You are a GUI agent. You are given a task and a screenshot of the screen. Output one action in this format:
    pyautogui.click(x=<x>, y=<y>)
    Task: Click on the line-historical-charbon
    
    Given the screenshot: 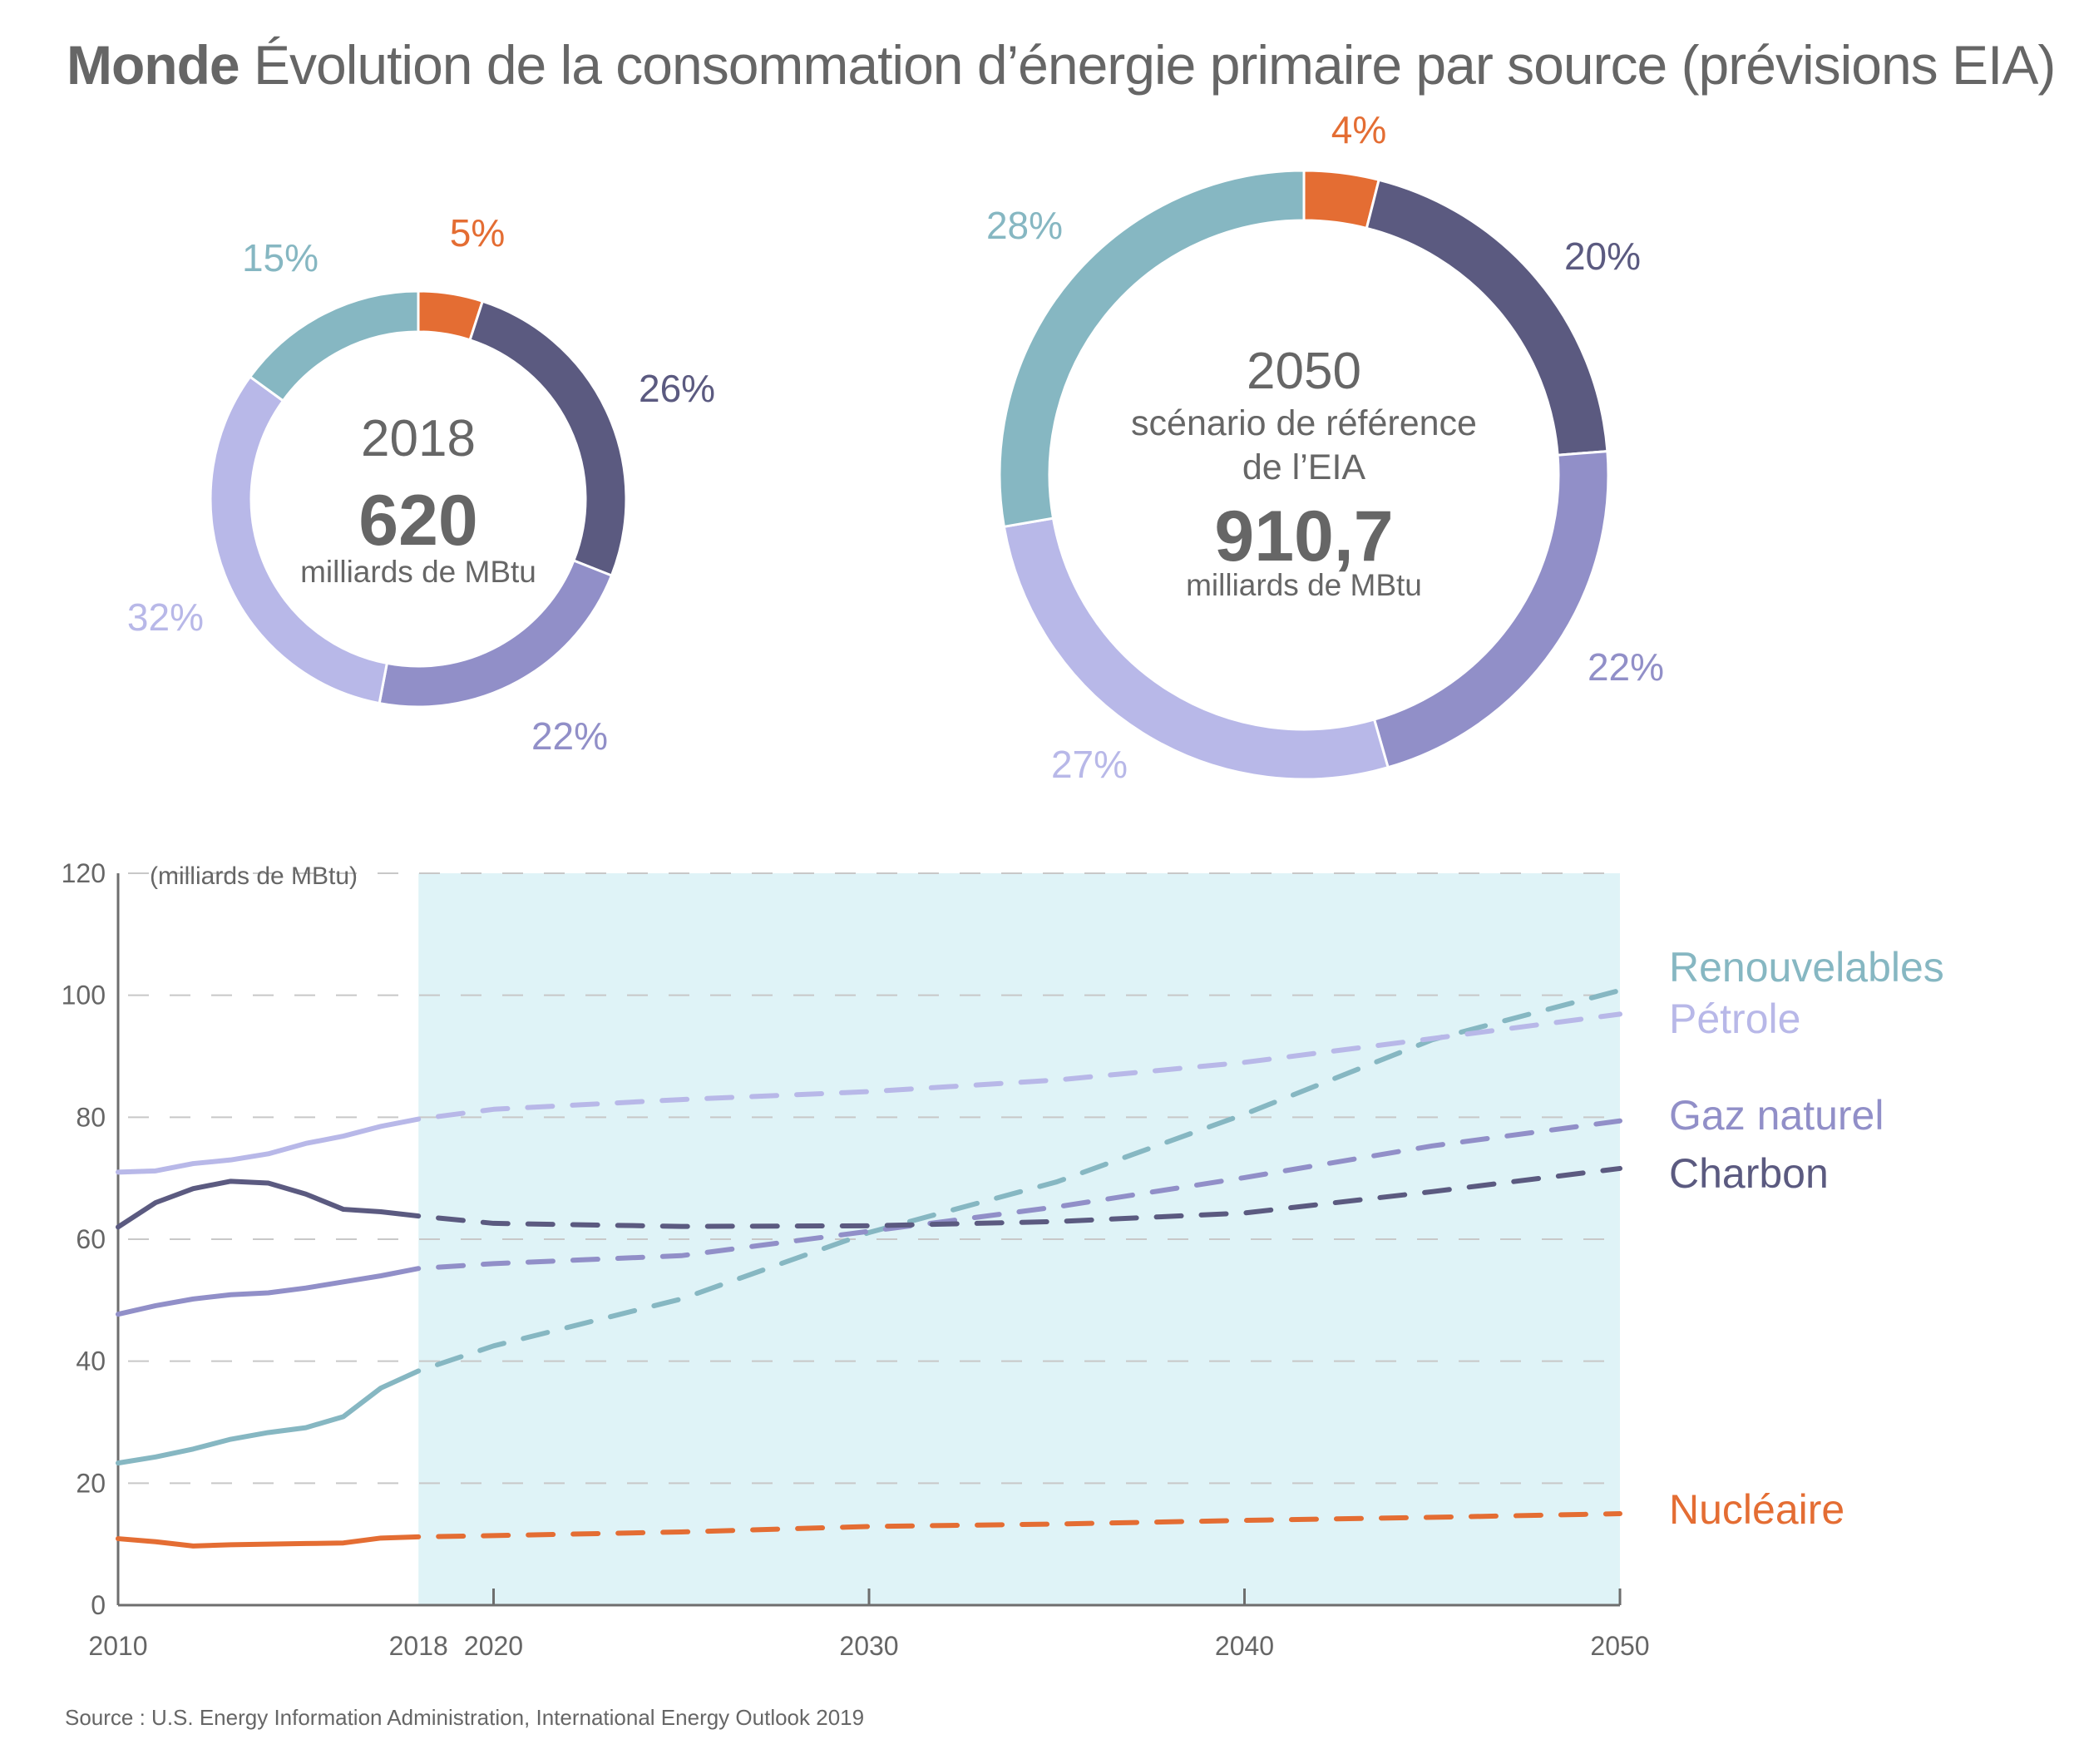 What is the action you would take?
    pyautogui.click(x=269, y=1204)
    